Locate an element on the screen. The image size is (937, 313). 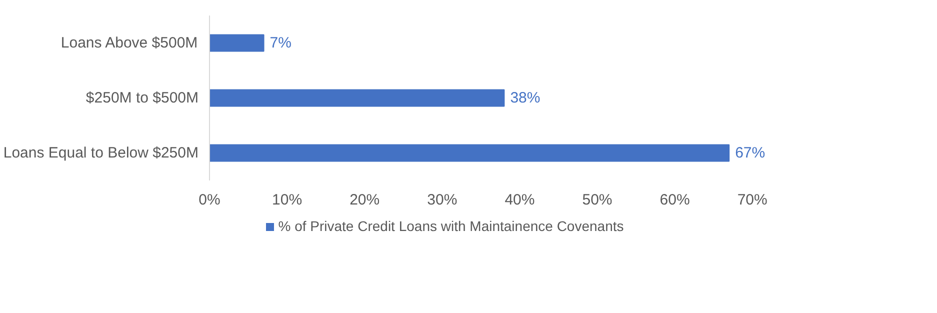
data-label: 67% is located at coordinates (750, 153).